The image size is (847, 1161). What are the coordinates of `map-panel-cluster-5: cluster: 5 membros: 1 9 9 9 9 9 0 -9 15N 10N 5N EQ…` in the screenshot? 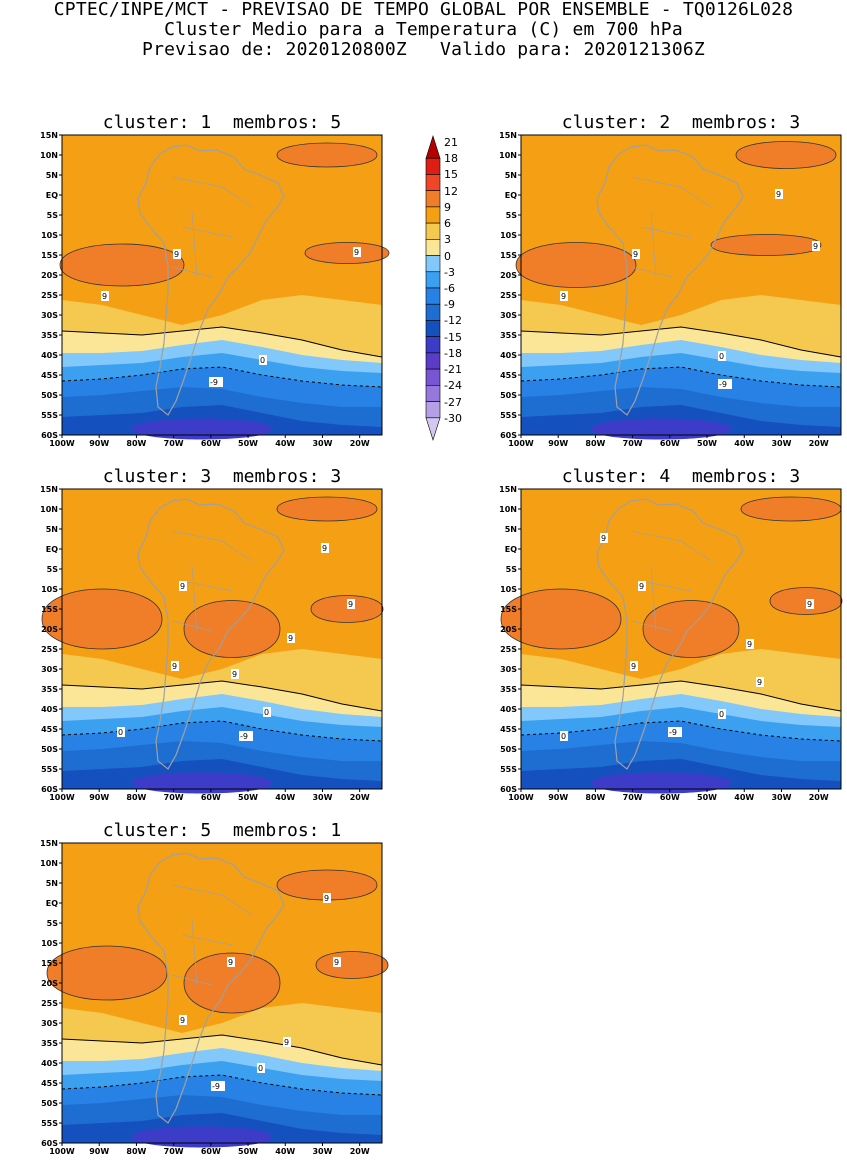 It's located at (222, 991).